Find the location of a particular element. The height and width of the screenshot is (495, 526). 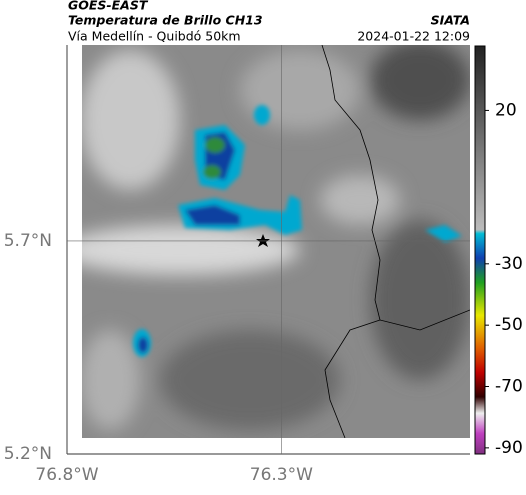

x-tick-label: 76.8°W is located at coordinates (66, 475).